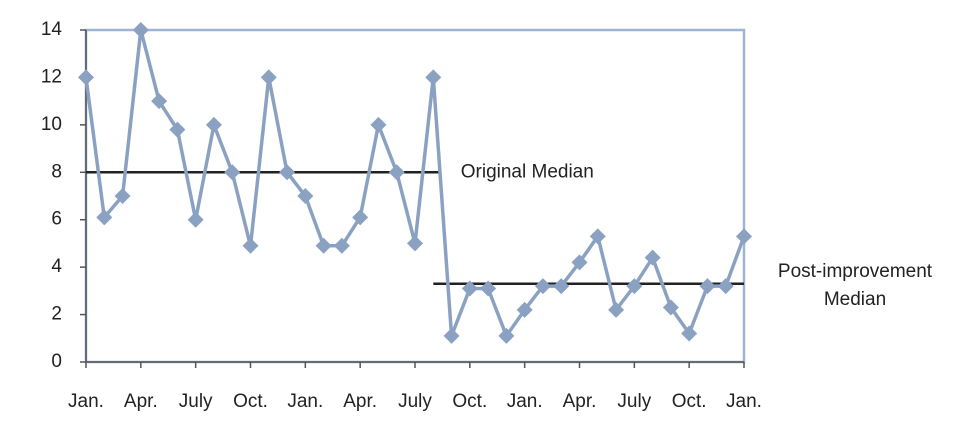 This screenshot has height=422, width=960. What do you see at coordinates (52, 29) in the screenshot?
I see `y-tick-label: 14` at bounding box center [52, 29].